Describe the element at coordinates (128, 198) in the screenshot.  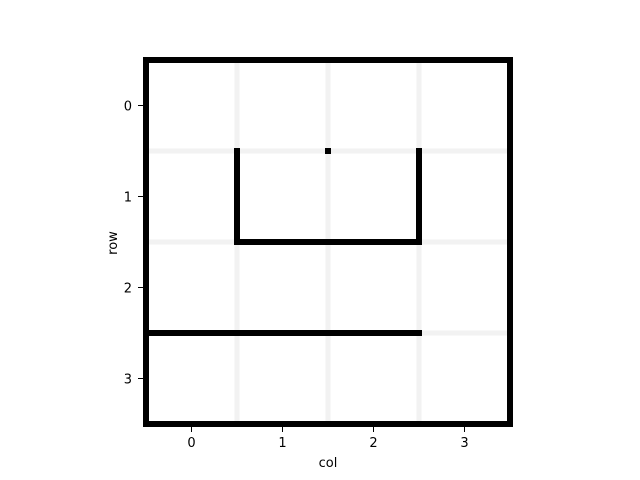
I see `y-tick-label: 1` at that location.